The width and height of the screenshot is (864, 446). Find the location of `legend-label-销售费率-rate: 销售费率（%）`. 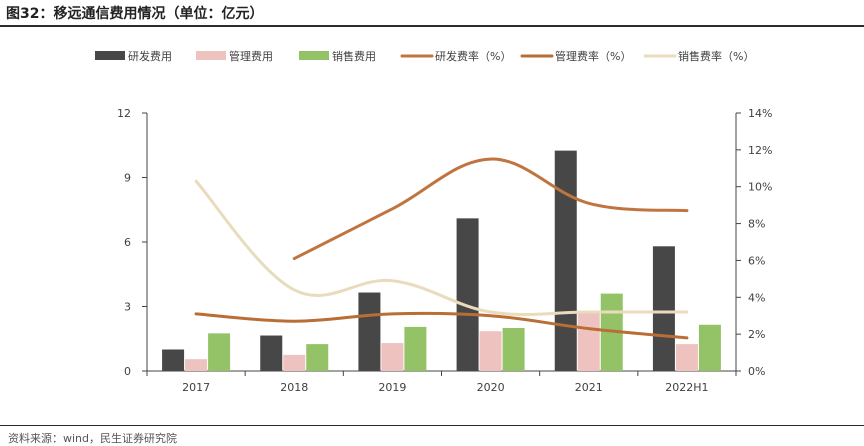

legend-label-销售费率-rate: 销售费率（%） is located at coordinates (716, 56).